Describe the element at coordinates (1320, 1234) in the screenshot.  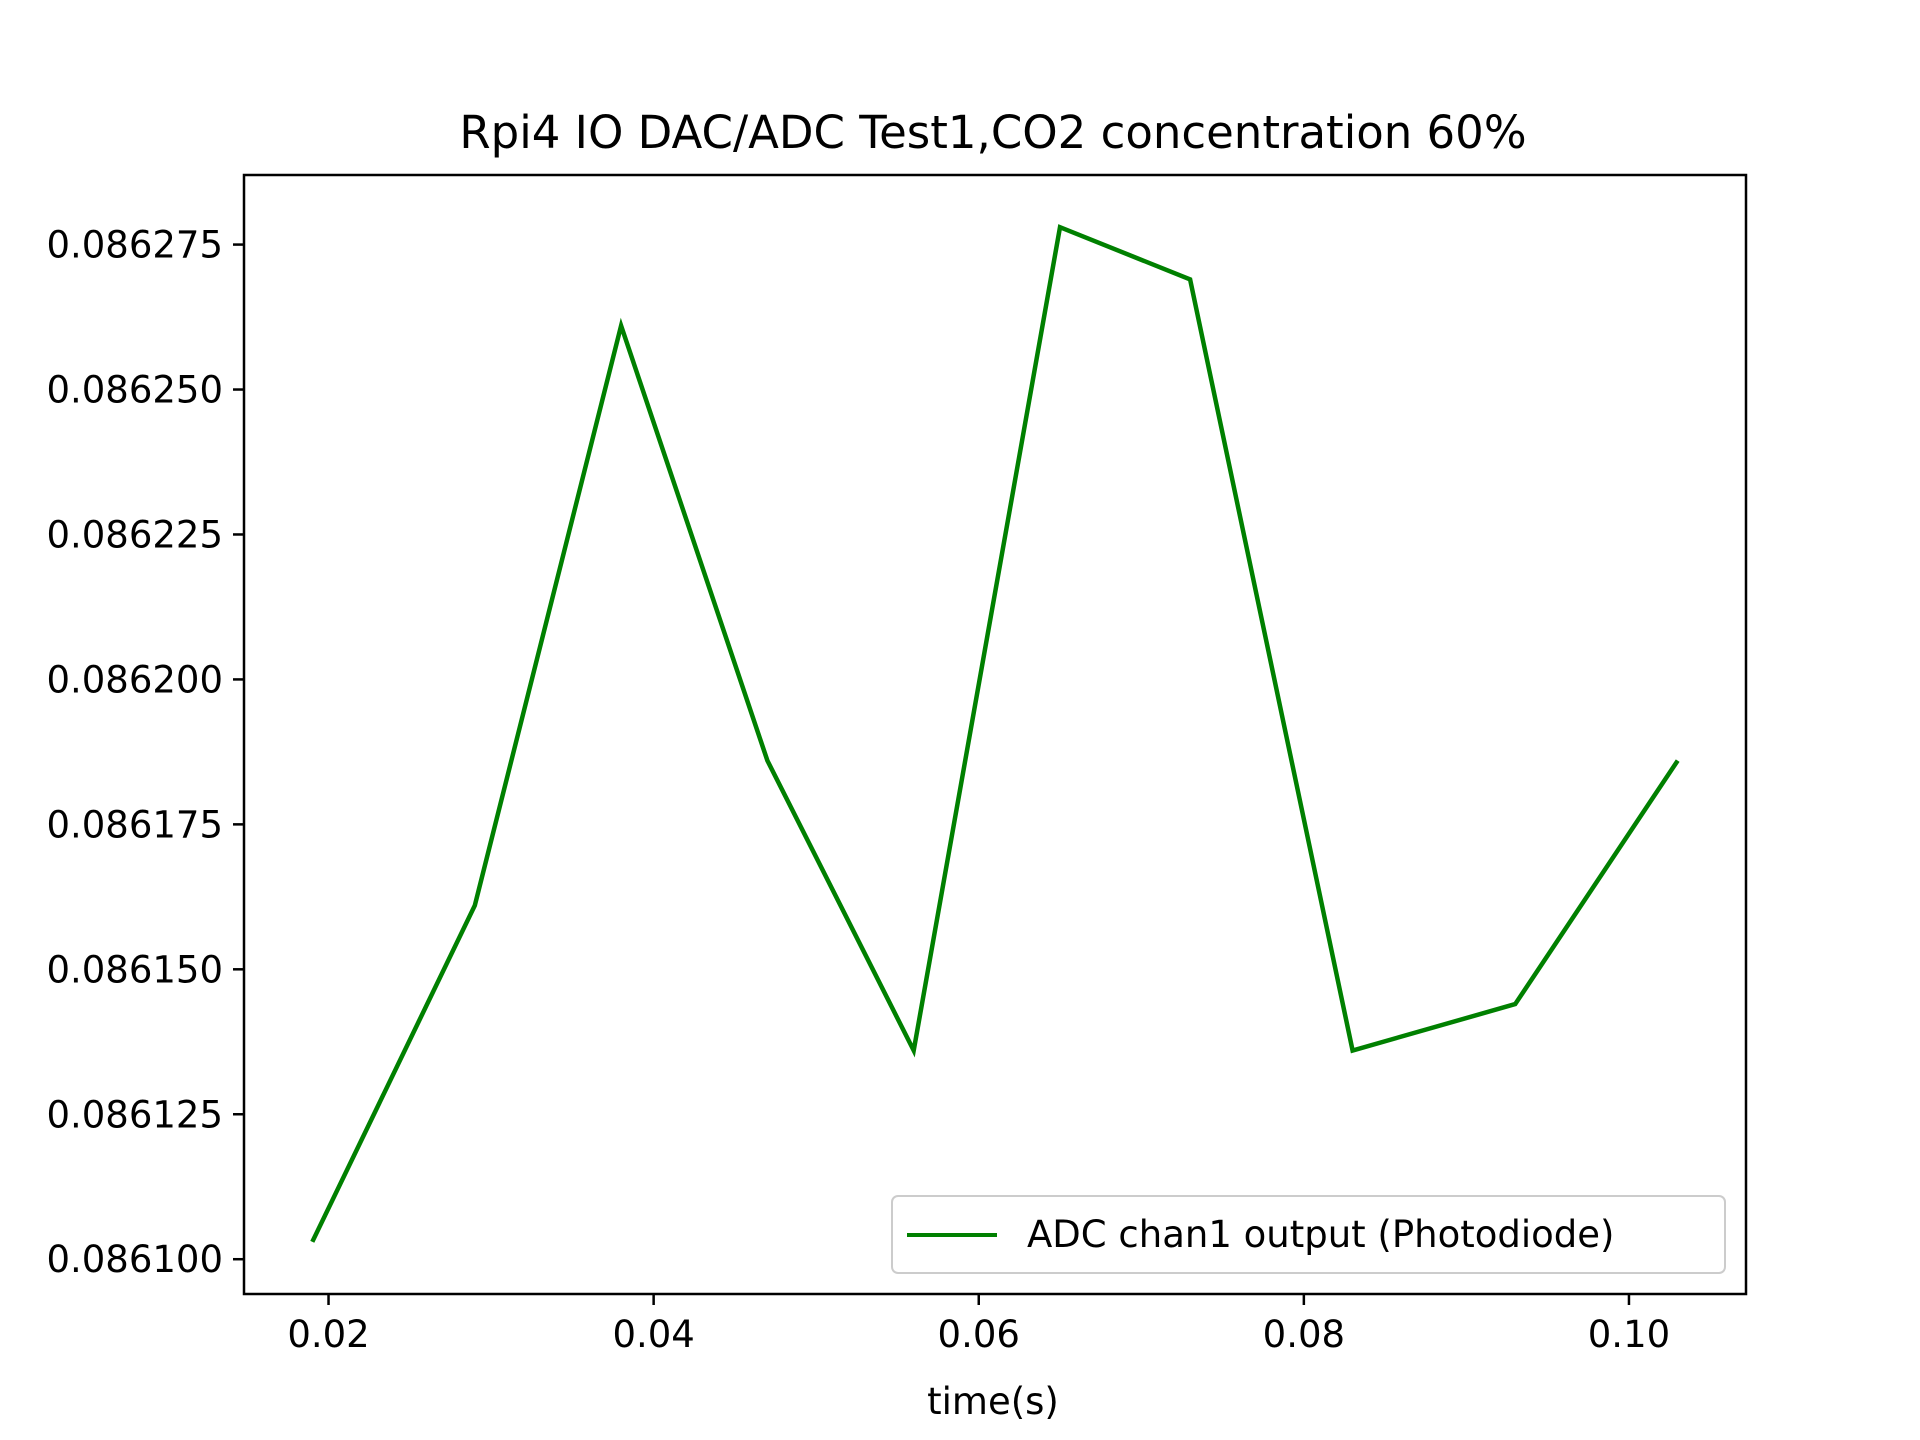
I see `legend-label: ADC chan1 output (Photodiode)` at that location.